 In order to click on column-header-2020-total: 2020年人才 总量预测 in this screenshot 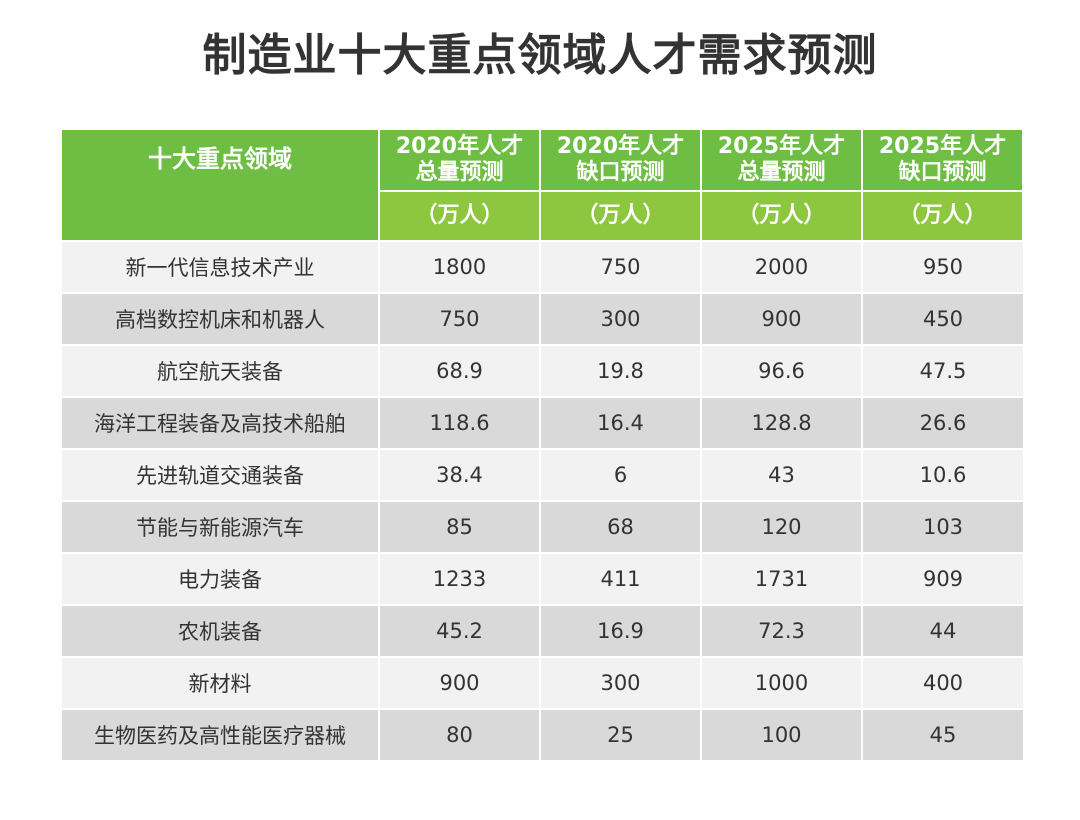, I will do `click(459, 160)`.